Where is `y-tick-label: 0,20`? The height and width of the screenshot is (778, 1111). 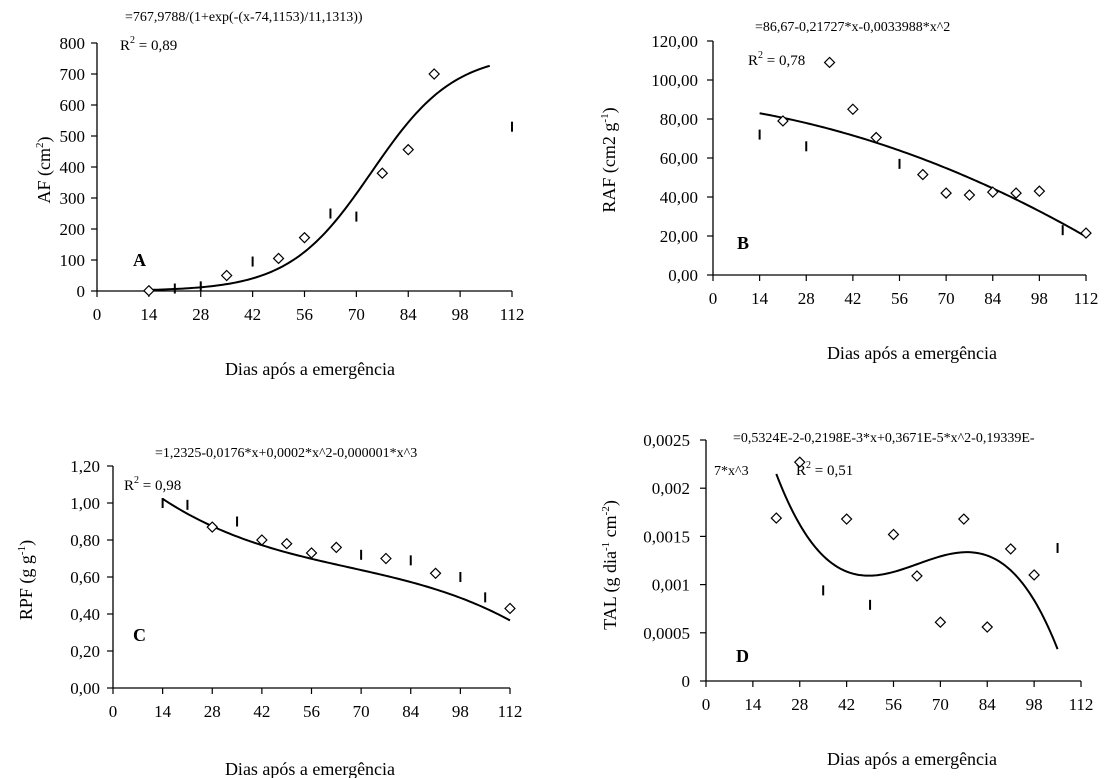
y-tick-label: 0,20 is located at coordinates (85, 651).